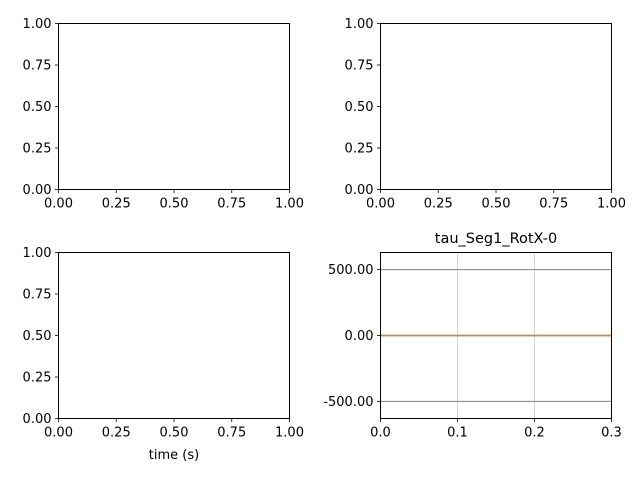 This screenshot has height=480, width=640. What do you see at coordinates (496, 429) in the screenshot?
I see `x-axis-ticks: 0.0 0.1 0.2 0.3` at bounding box center [496, 429].